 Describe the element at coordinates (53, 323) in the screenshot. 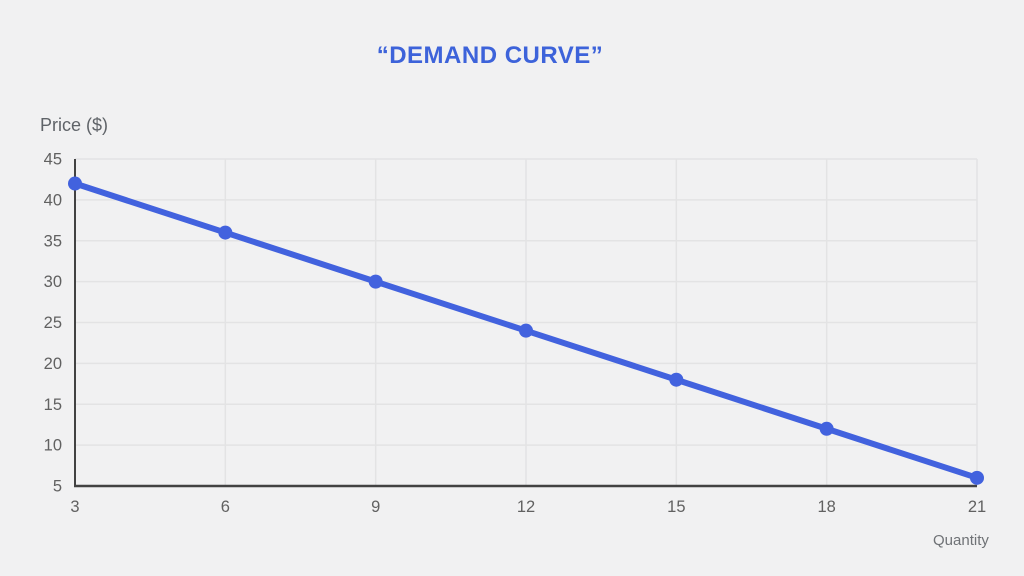

I see `y-tick-label: 25` at that location.